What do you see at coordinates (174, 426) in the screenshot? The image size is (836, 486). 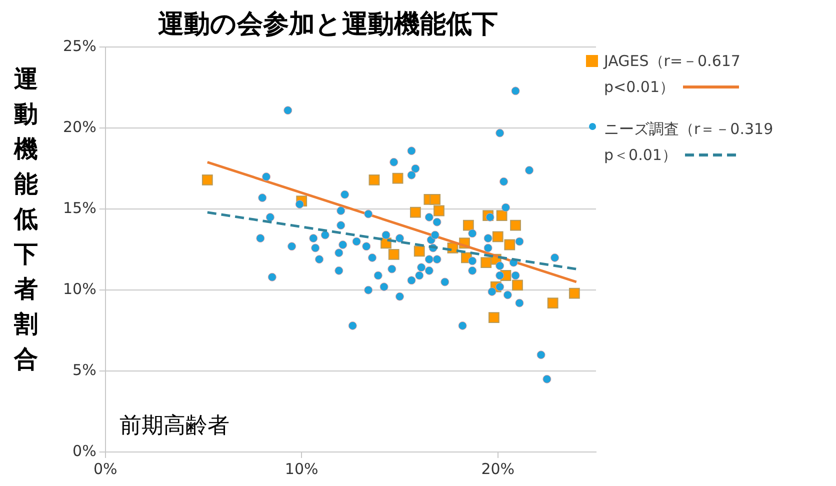 I see `annotation: 前期高齢者` at bounding box center [174, 426].